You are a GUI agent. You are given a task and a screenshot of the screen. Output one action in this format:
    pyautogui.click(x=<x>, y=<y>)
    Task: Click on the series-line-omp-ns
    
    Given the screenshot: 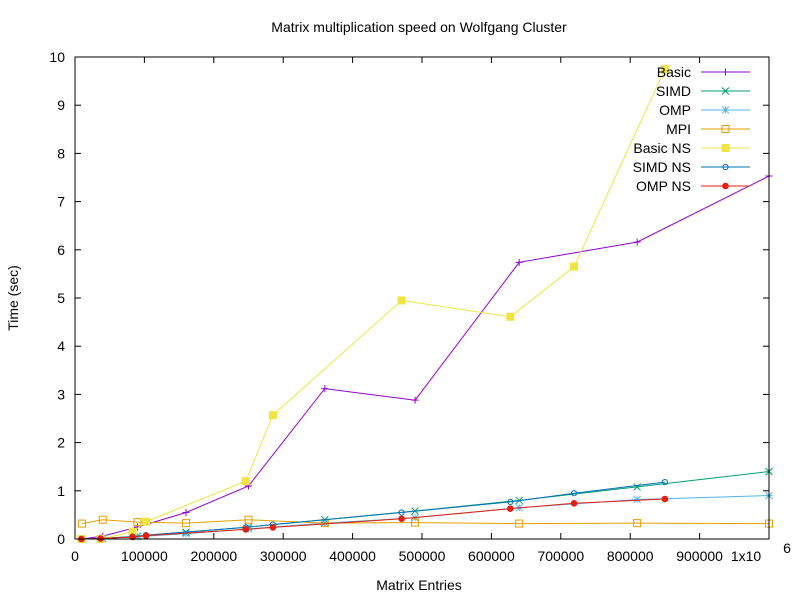 What is the action you would take?
    pyautogui.click(x=373, y=519)
    